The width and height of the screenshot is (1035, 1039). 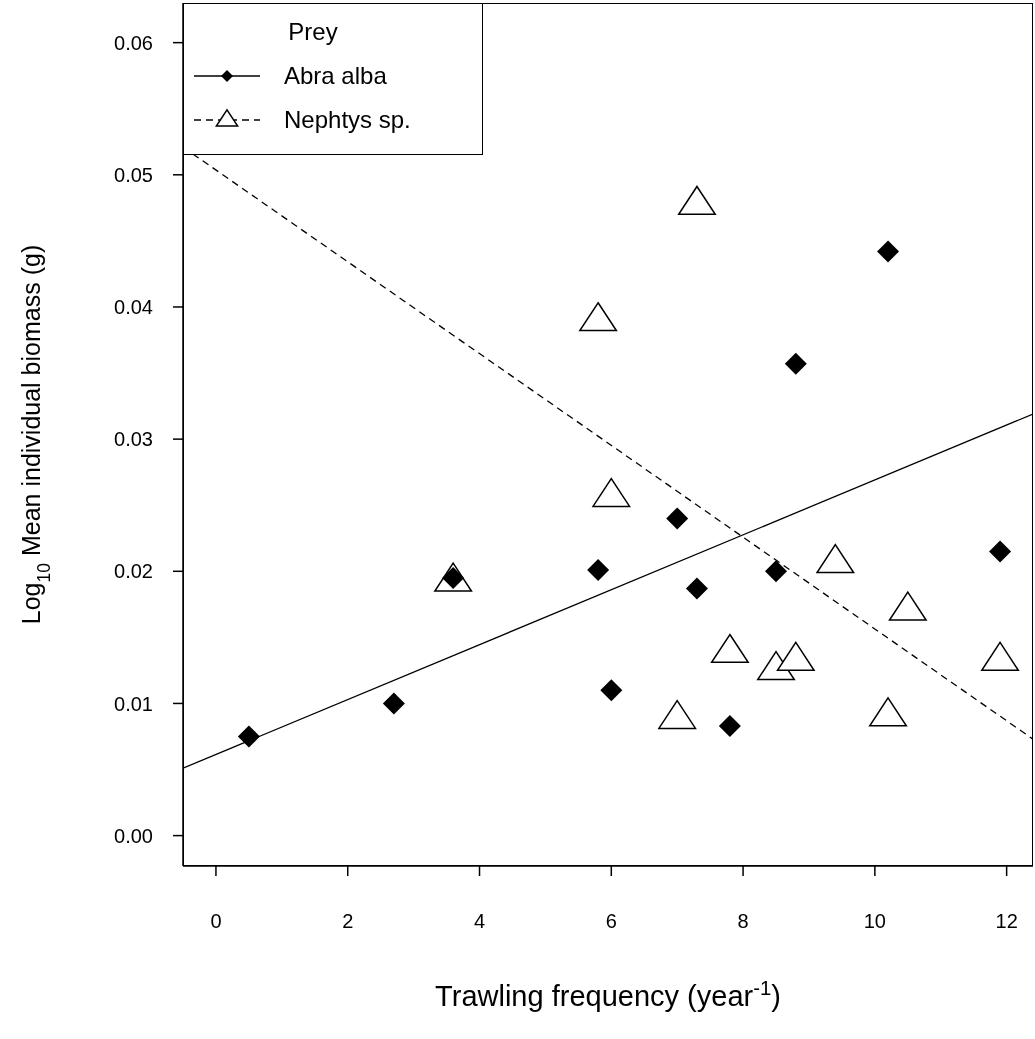 I want to click on y-tick-label: 0.06, so click(x=133, y=42).